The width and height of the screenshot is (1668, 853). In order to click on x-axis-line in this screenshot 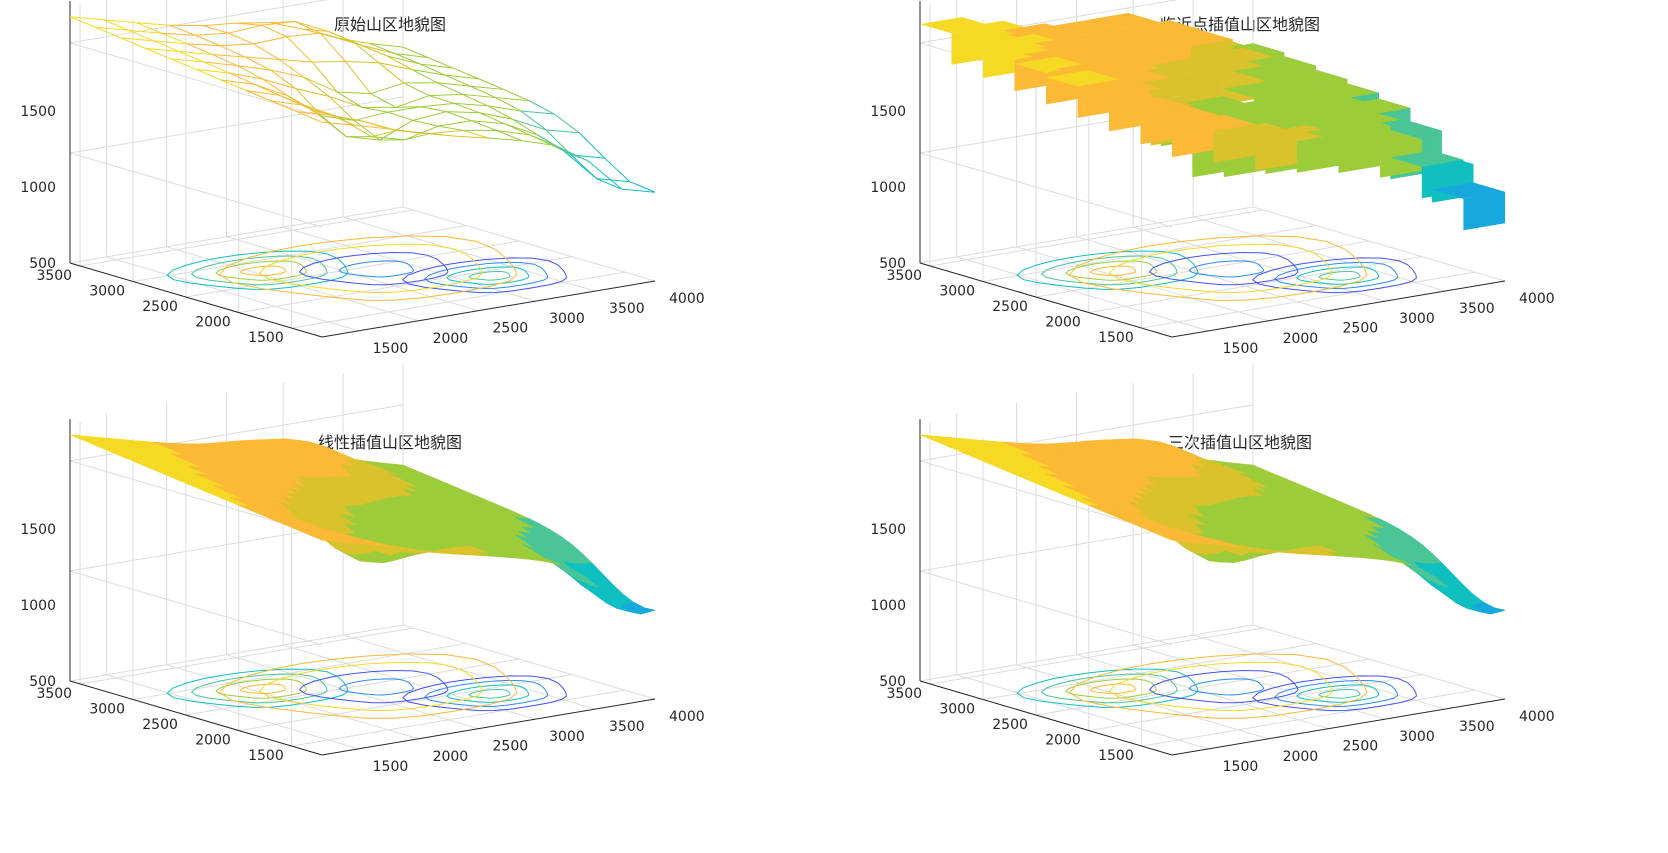, I will do `click(1338, 309)`.